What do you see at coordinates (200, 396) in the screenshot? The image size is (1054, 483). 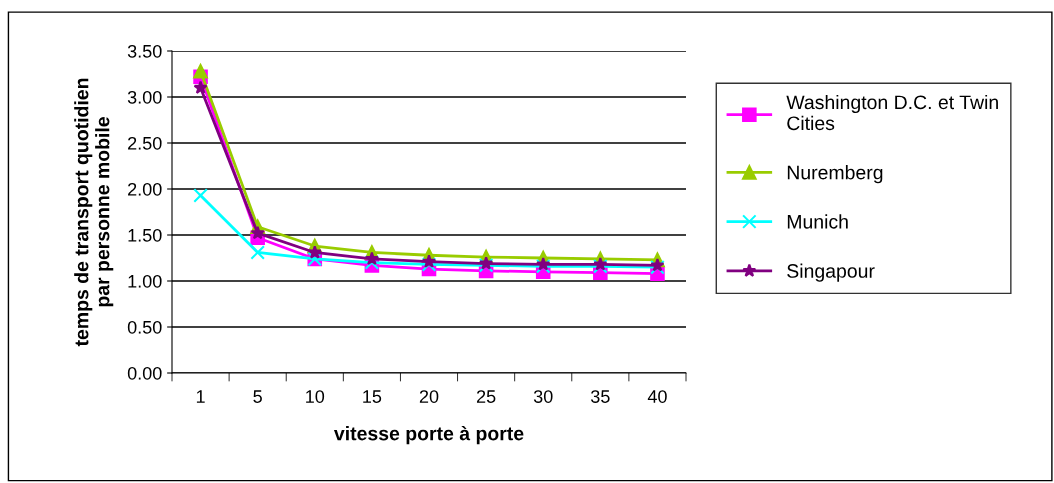 I see `x-tick-label: 1` at bounding box center [200, 396].